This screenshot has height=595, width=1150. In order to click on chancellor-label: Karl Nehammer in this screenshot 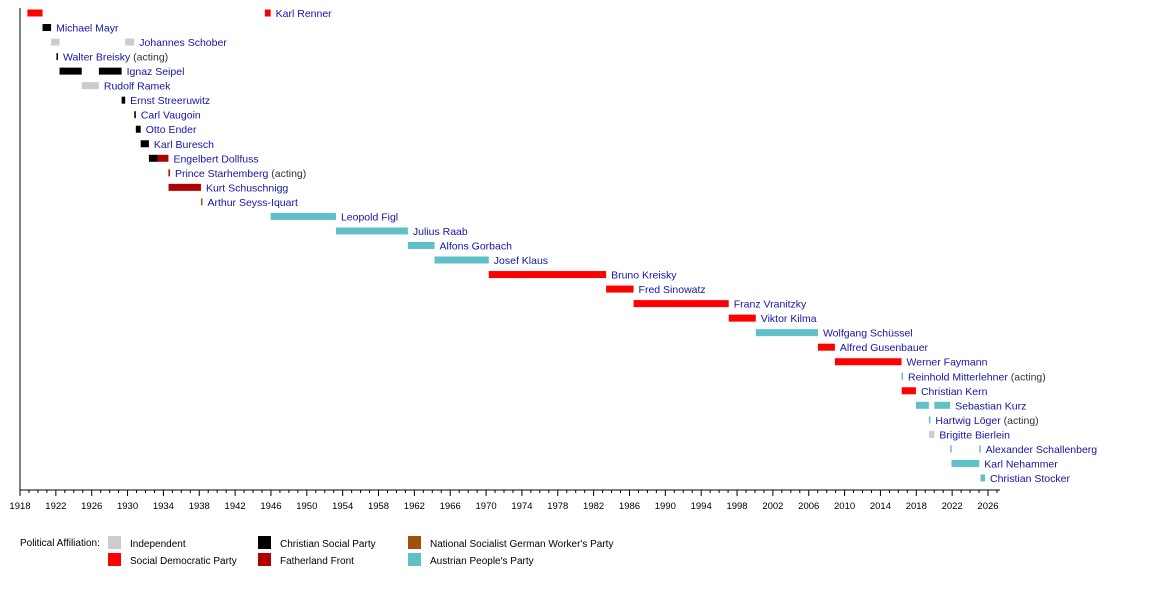, I will do `click(1021, 464)`.